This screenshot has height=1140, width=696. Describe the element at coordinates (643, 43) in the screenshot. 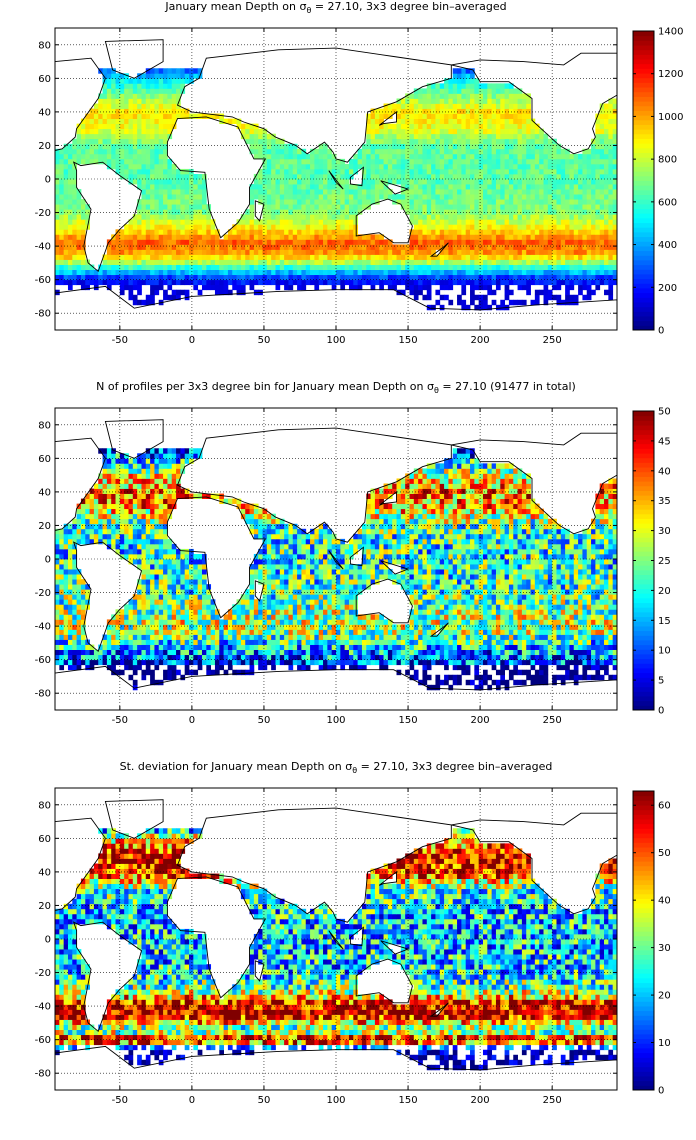

I see `colorbar-segment` at that location.